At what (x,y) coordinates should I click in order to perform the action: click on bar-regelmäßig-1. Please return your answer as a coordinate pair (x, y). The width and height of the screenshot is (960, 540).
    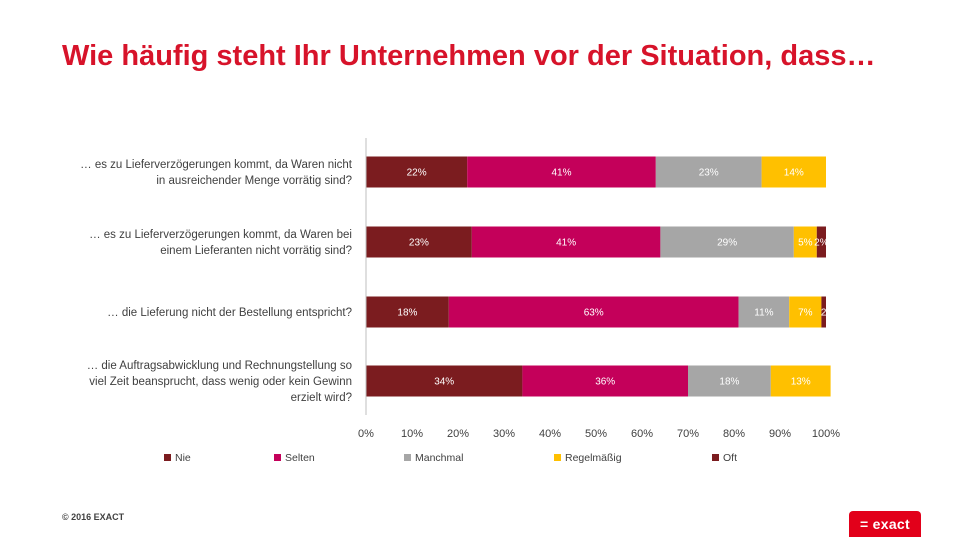
    Looking at the image, I should click on (793, 172).